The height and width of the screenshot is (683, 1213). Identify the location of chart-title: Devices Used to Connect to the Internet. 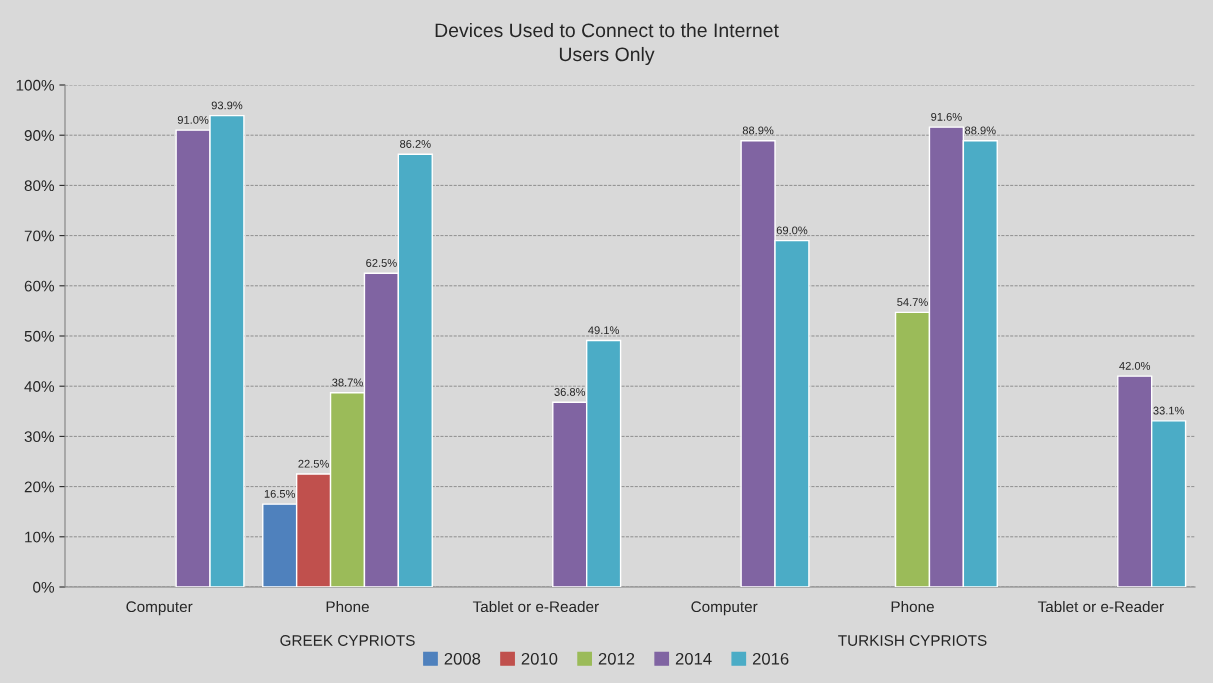
(607, 30).